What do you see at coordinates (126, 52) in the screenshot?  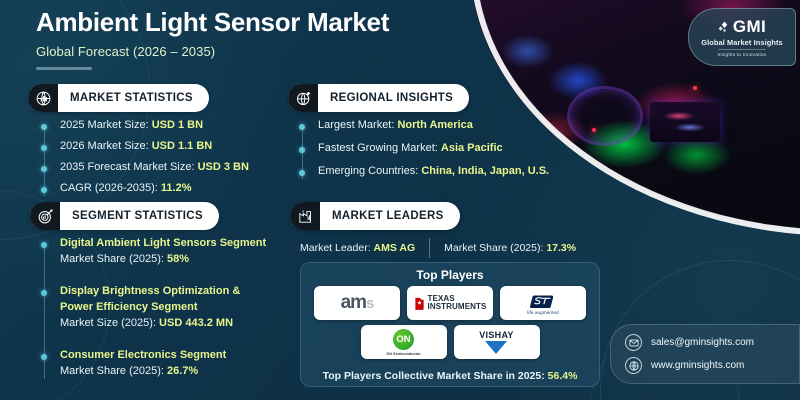 I see `page-subtitle: Global Forecast (2026 – 2035)` at bounding box center [126, 52].